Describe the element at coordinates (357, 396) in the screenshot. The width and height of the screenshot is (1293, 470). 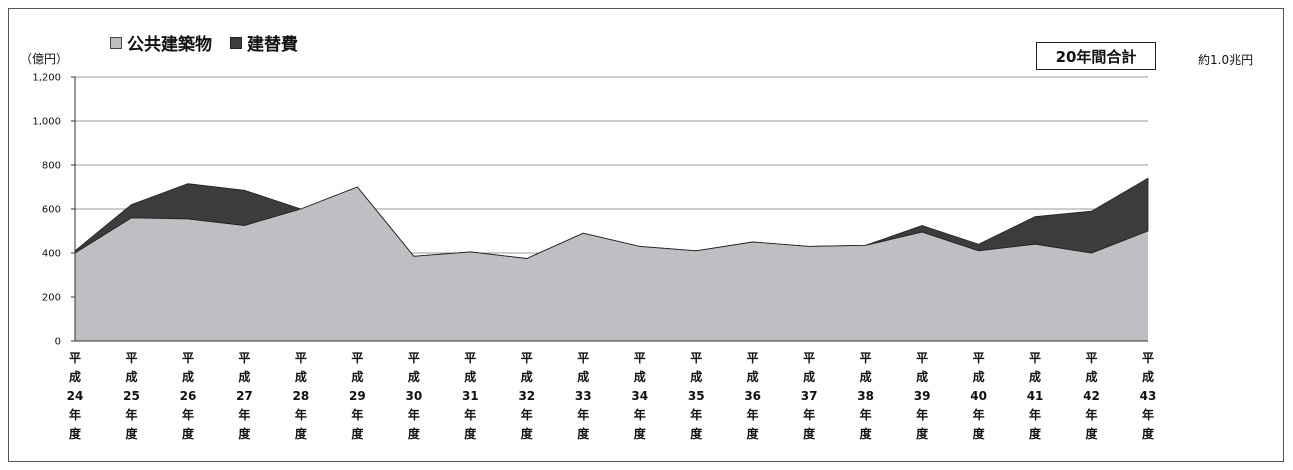
I see `x-tick-label: 29` at that location.